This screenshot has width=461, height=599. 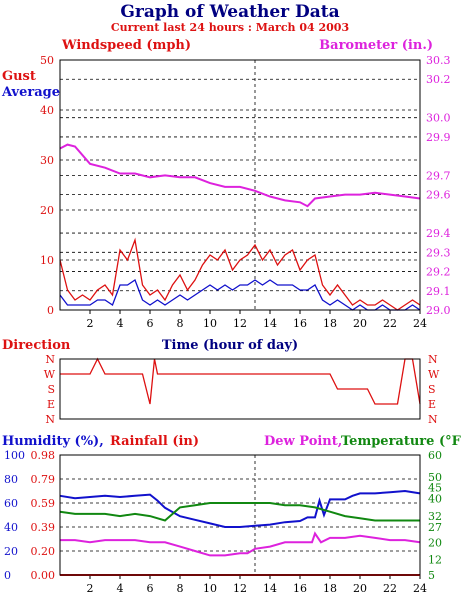 What do you see at coordinates (438, 310) in the screenshot?
I see `barometer-tick-label: 29.0` at bounding box center [438, 310].